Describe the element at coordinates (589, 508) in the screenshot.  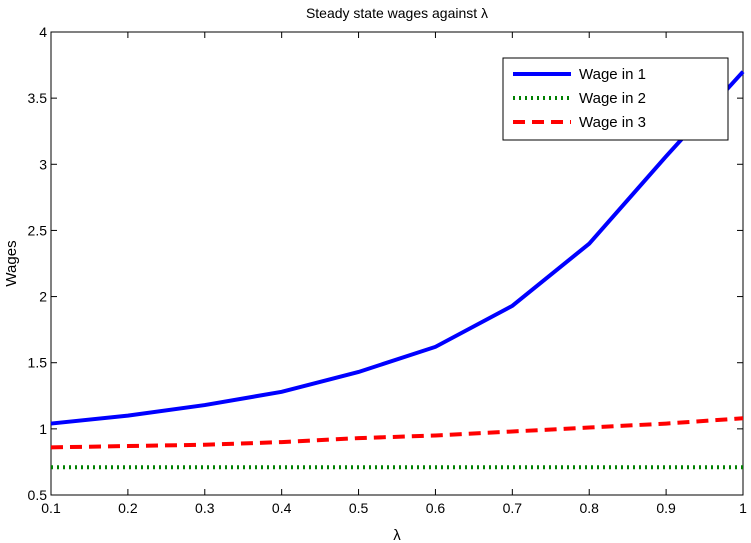
I see `x-tick-label: 0.8` at that location.